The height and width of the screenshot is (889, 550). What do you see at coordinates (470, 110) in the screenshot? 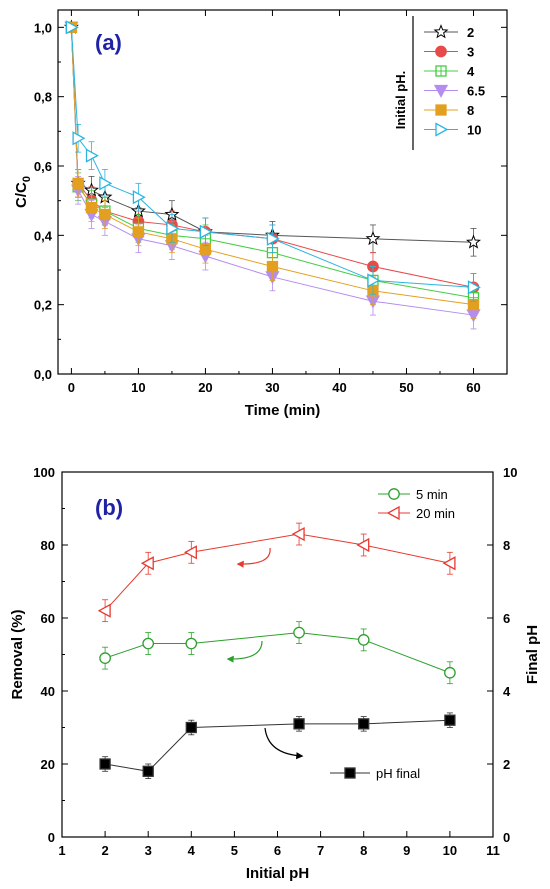
I see `legend-label-a-8: 8` at bounding box center [470, 110].